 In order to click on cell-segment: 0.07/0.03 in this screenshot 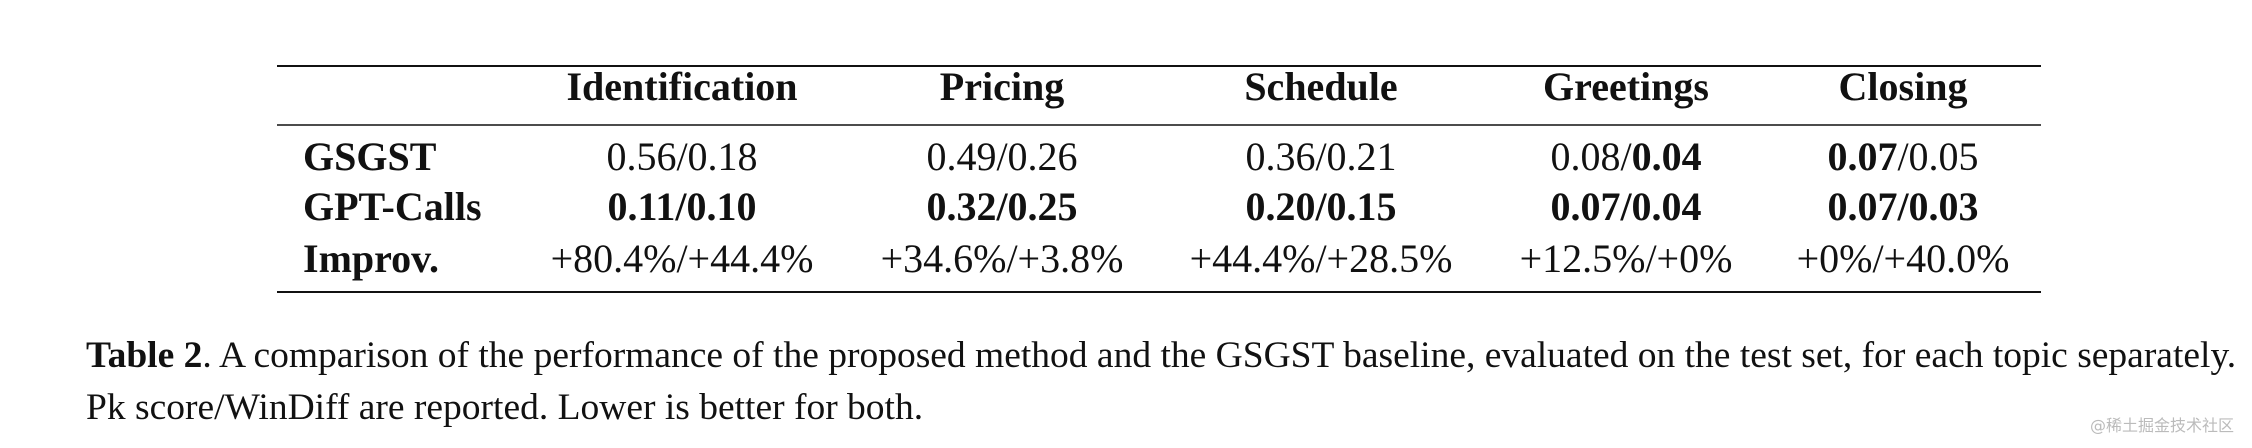, I will do `click(1902, 206)`.